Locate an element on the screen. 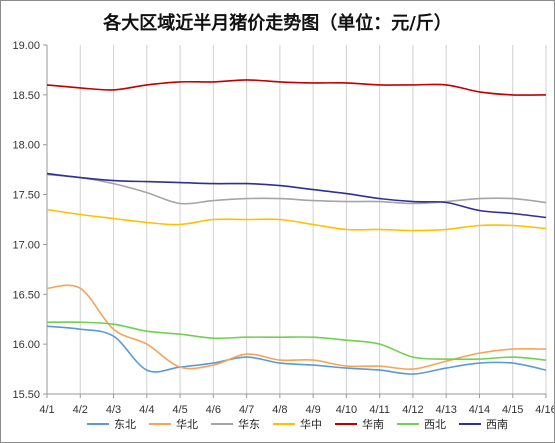 The height and width of the screenshot is (443, 555). x-tick-label: 4/16 is located at coordinates (544, 410).